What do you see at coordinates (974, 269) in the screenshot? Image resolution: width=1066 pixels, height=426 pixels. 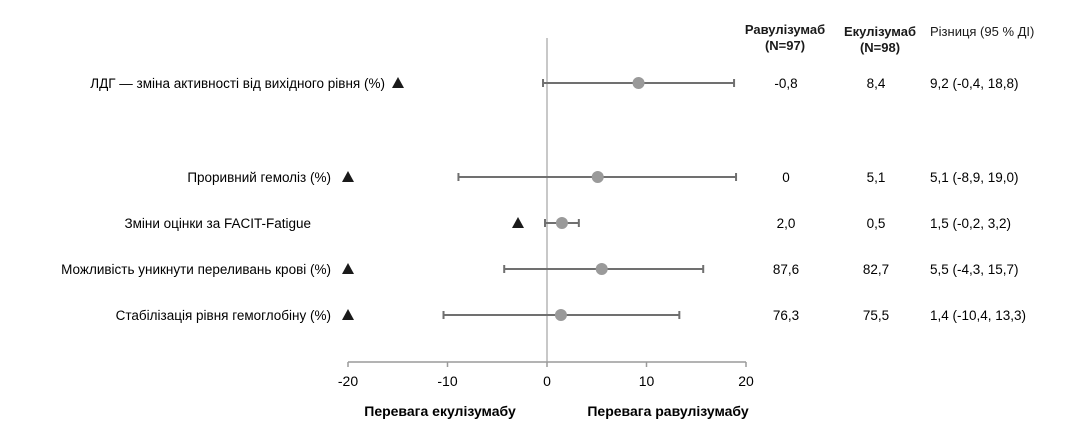 I see `value-difference: 5,5 (-4,3, 15,7)` at bounding box center [974, 269].